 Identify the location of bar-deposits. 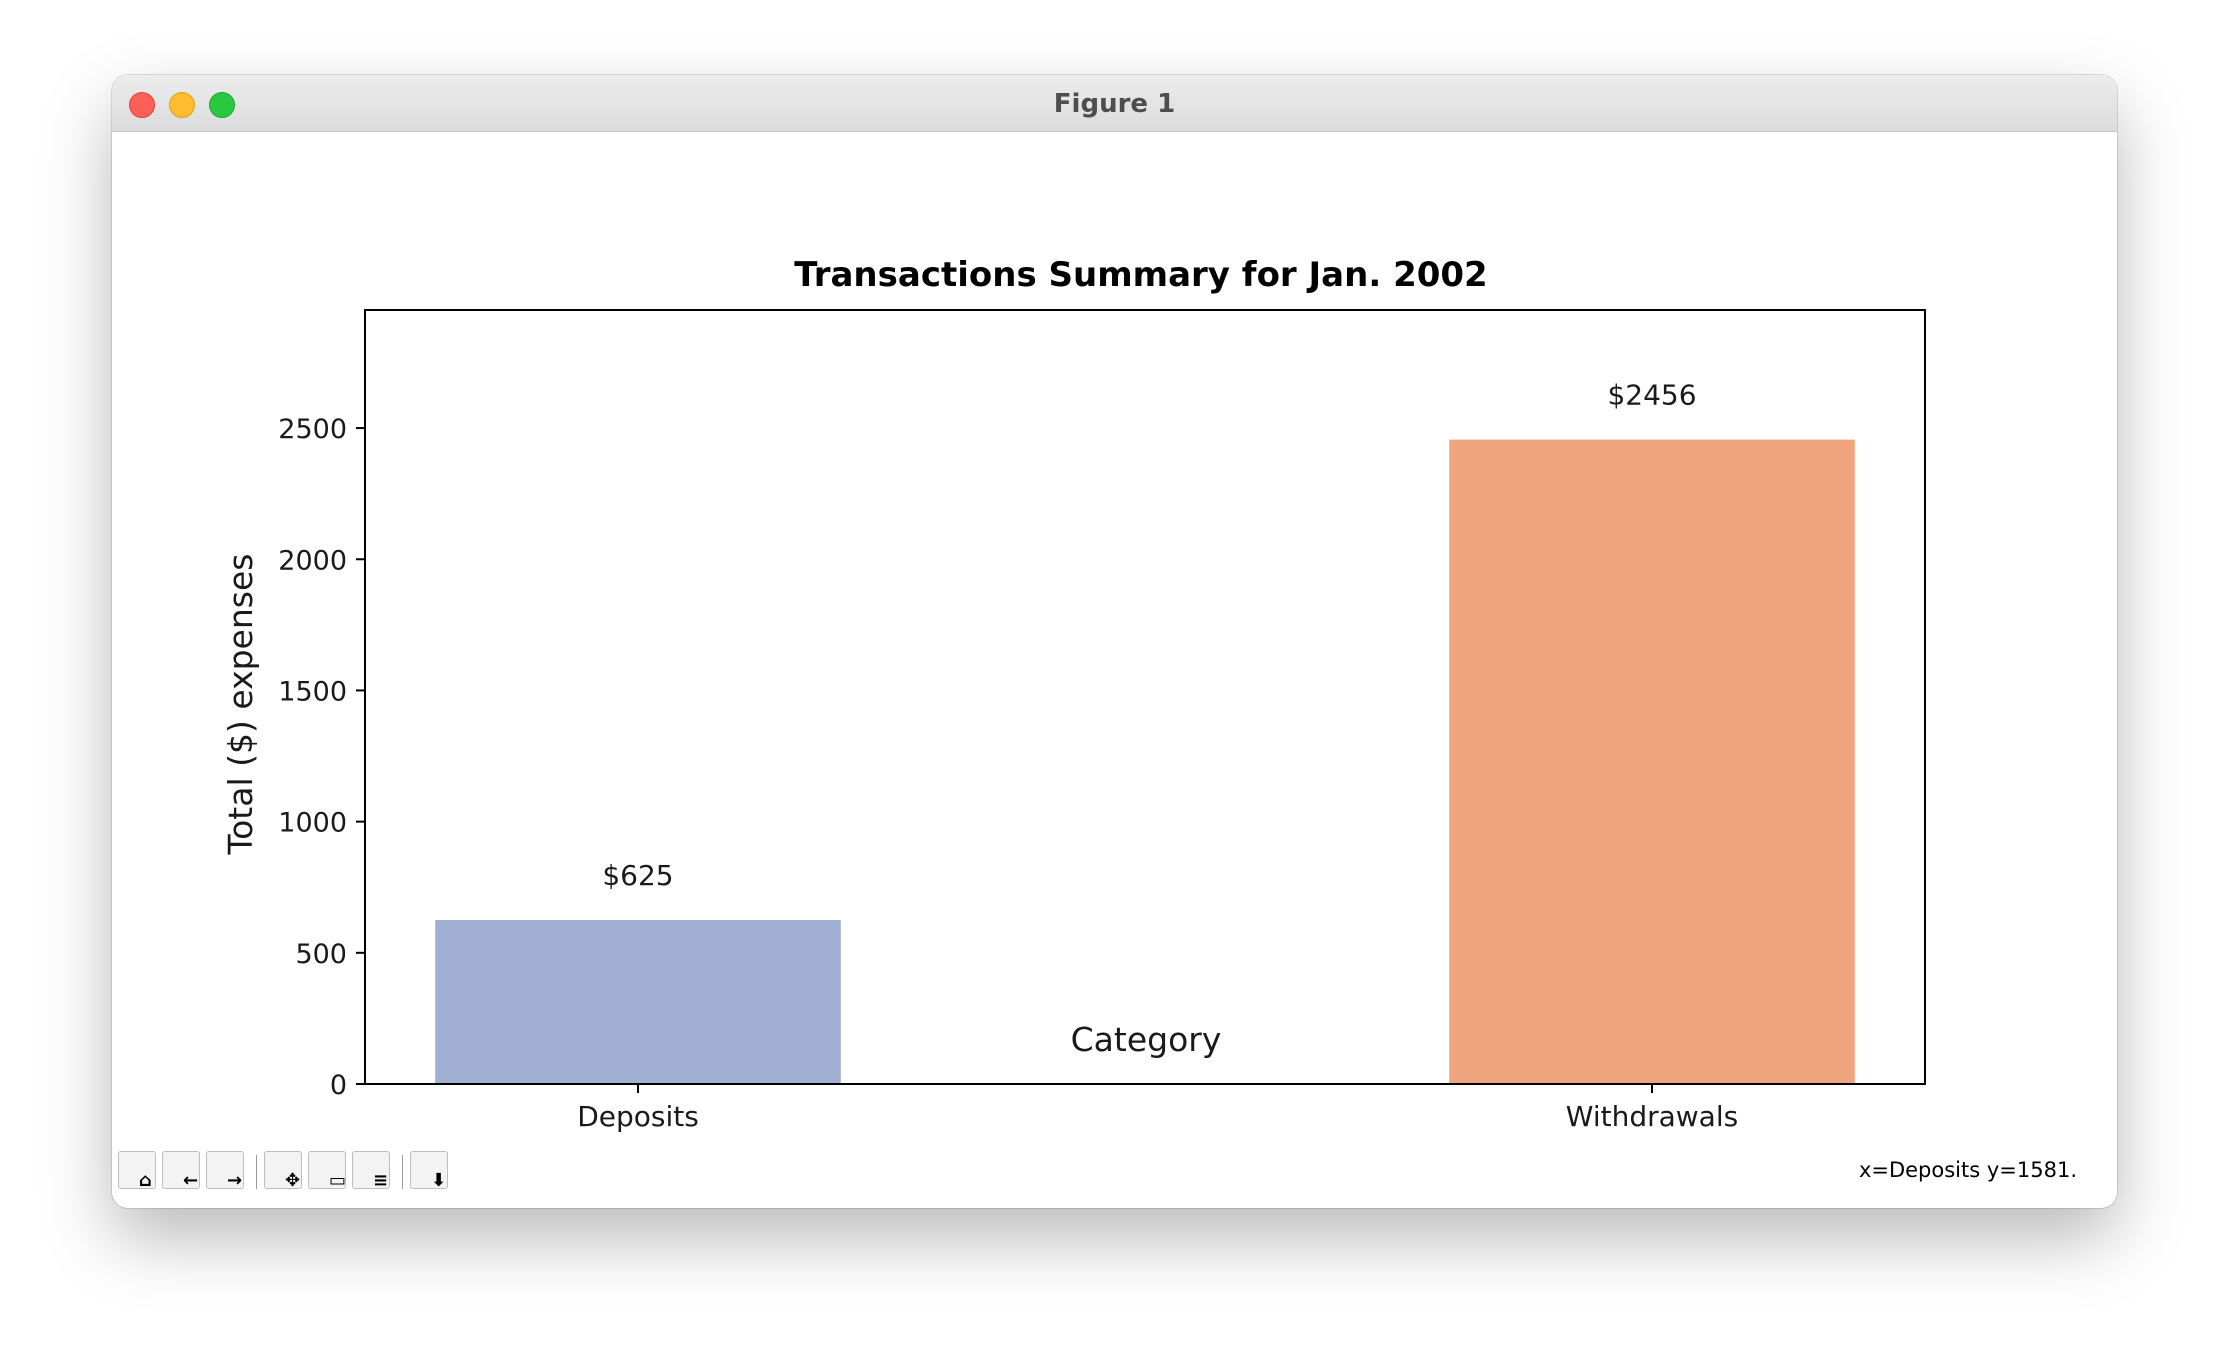
(638, 1002).